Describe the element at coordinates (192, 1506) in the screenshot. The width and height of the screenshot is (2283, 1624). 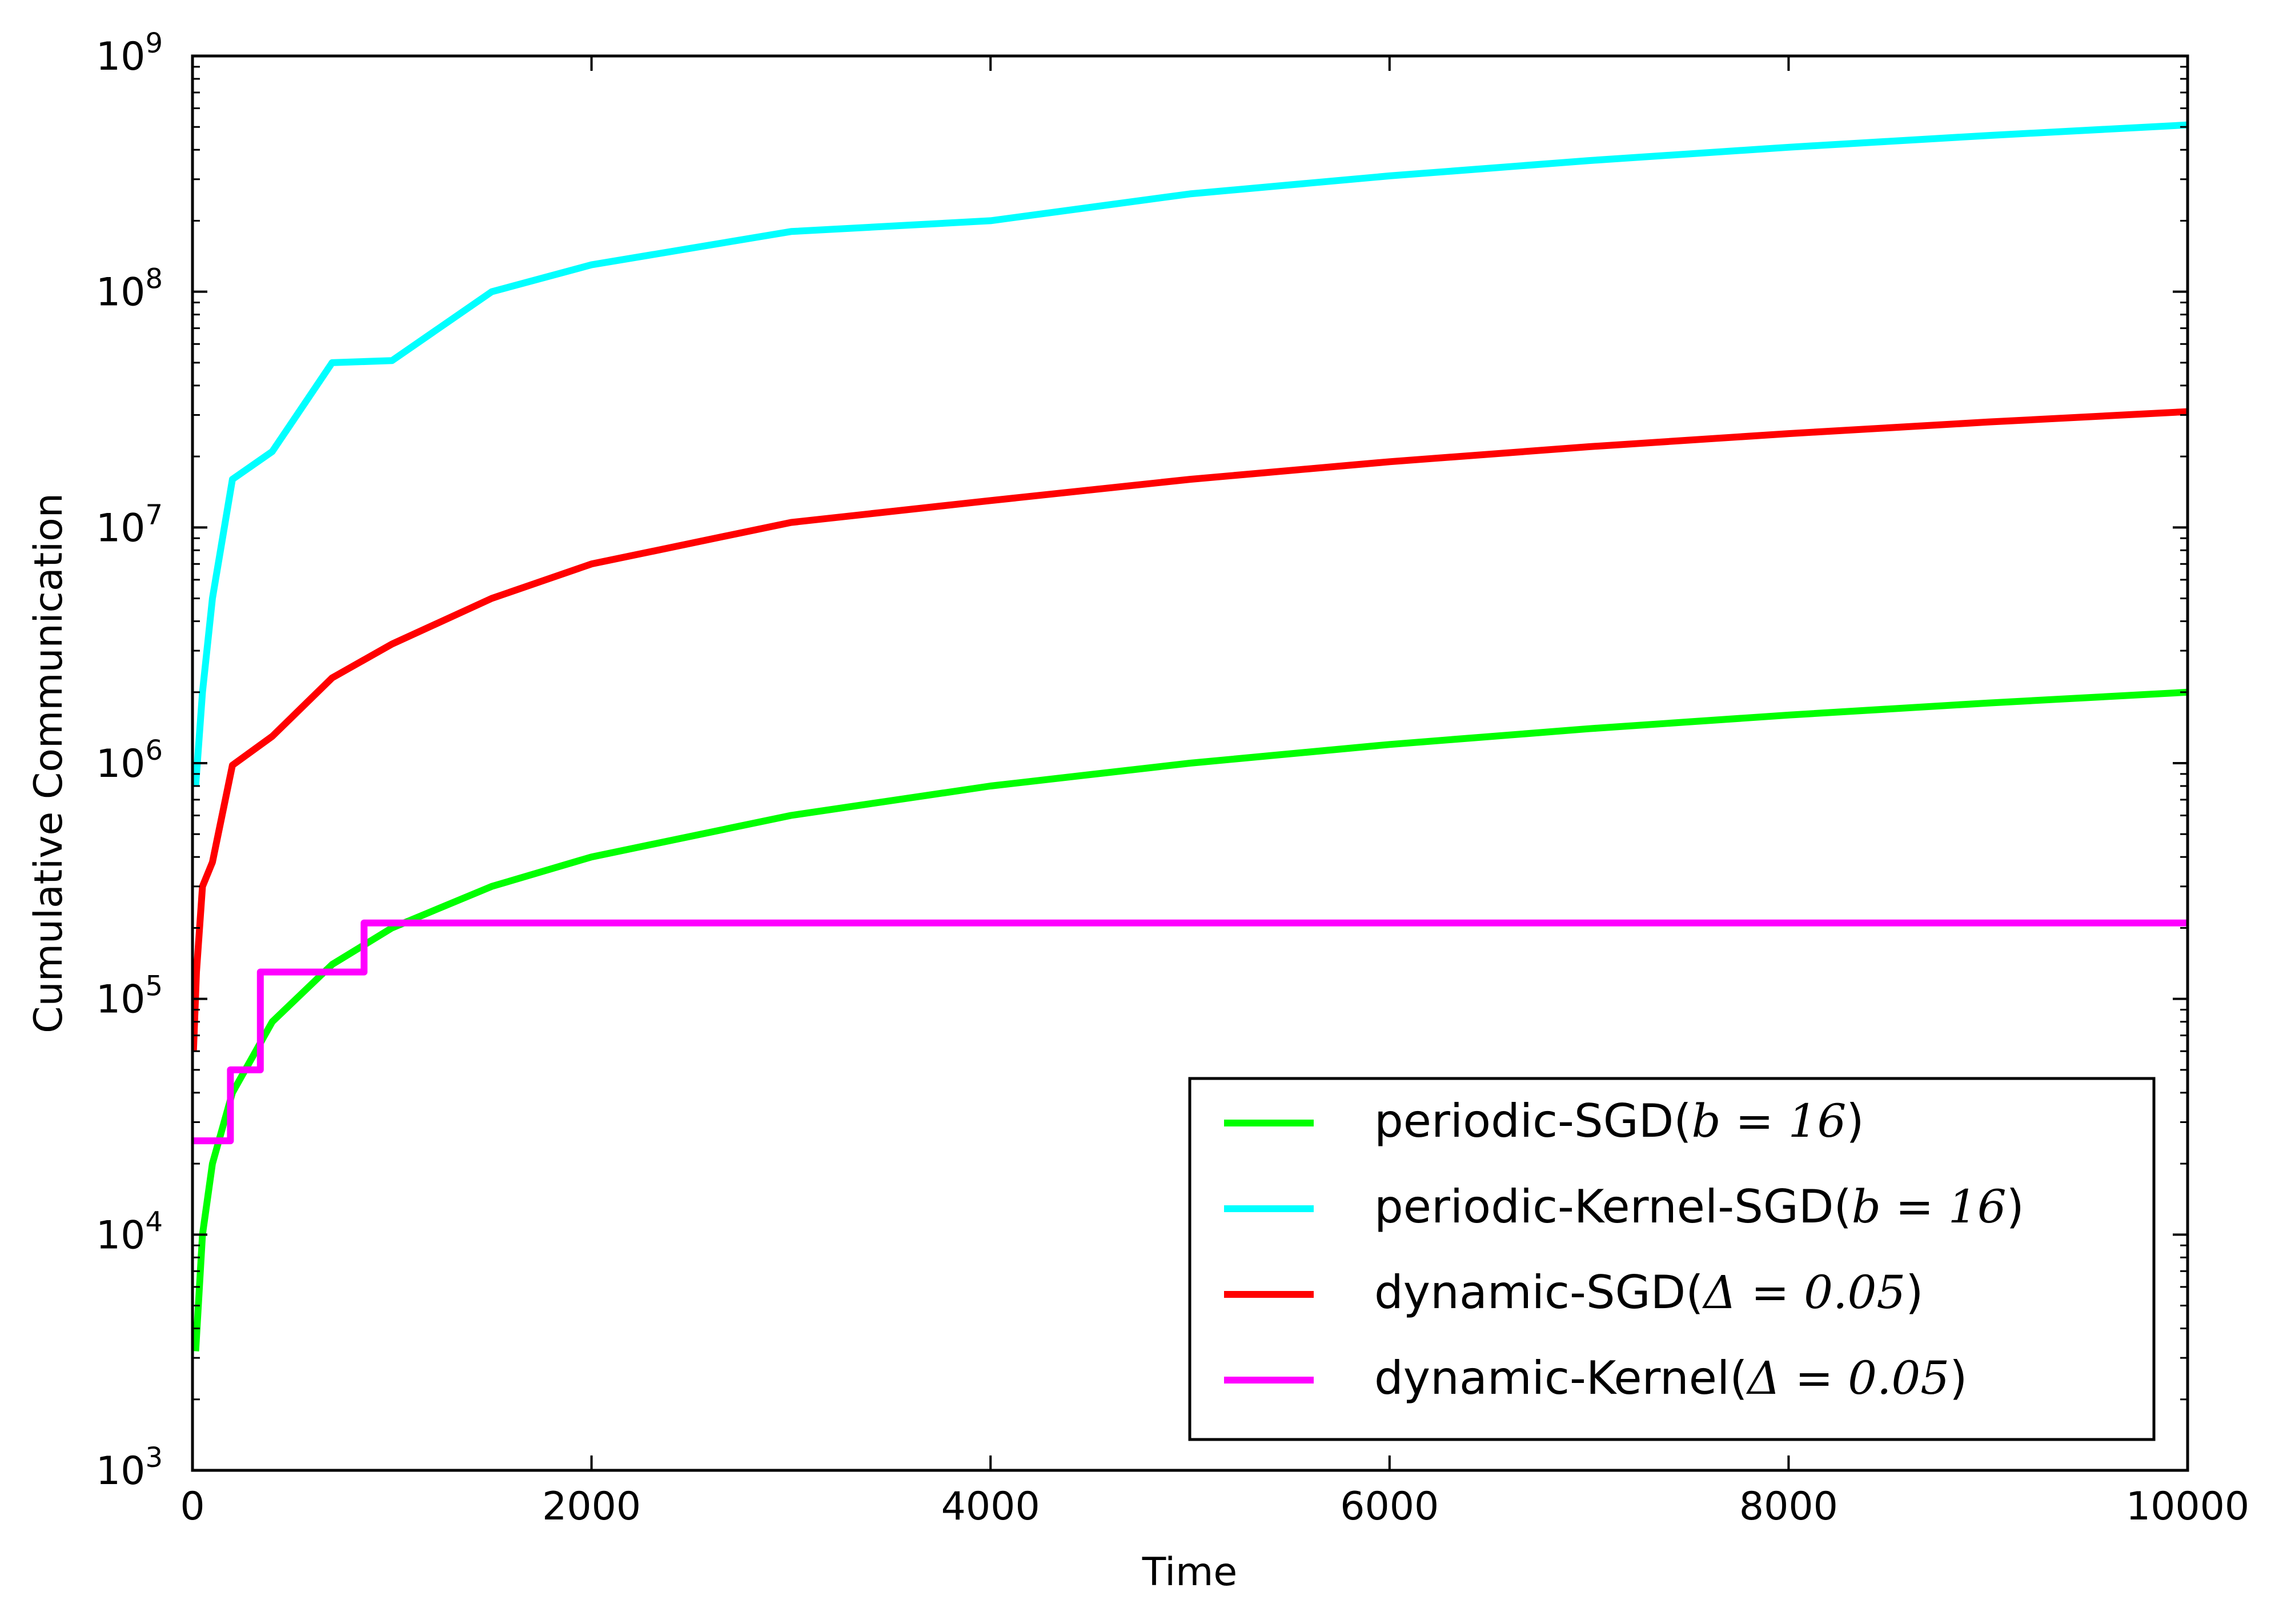
I see `x-tick-label: 0` at that location.